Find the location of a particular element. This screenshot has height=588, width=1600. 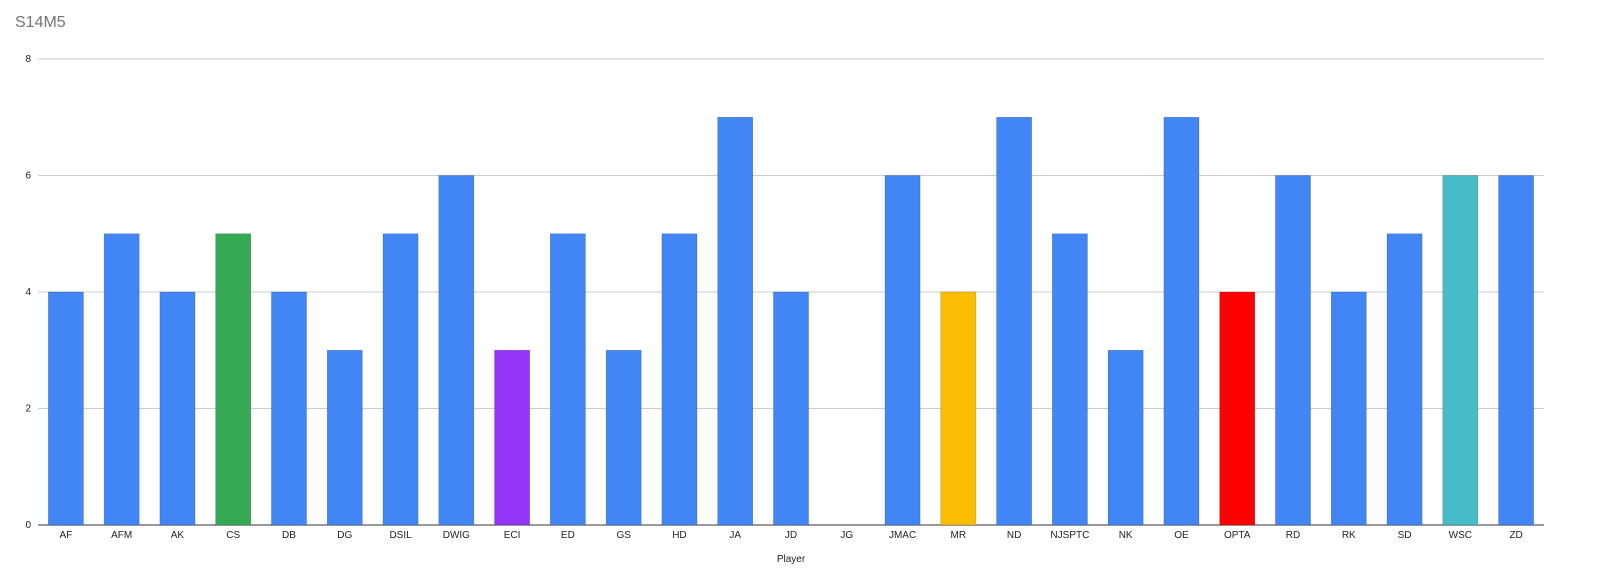

x-tick-label: DSIL is located at coordinates (400, 535).